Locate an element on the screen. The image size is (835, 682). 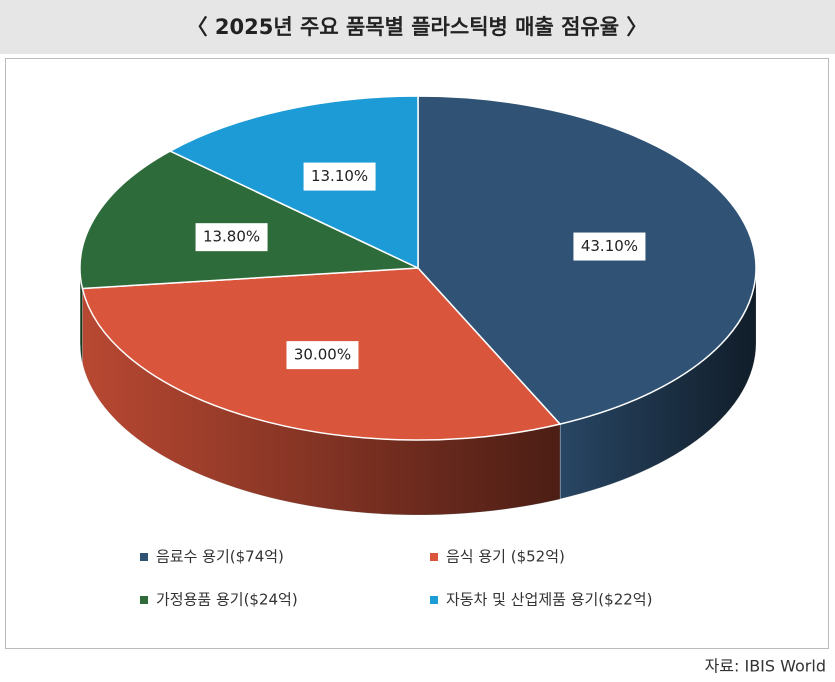
chart-title: 〈 2025년 주요 품목별 플라스틱병 매출 점유율 〉 is located at coordinates (417, 27).